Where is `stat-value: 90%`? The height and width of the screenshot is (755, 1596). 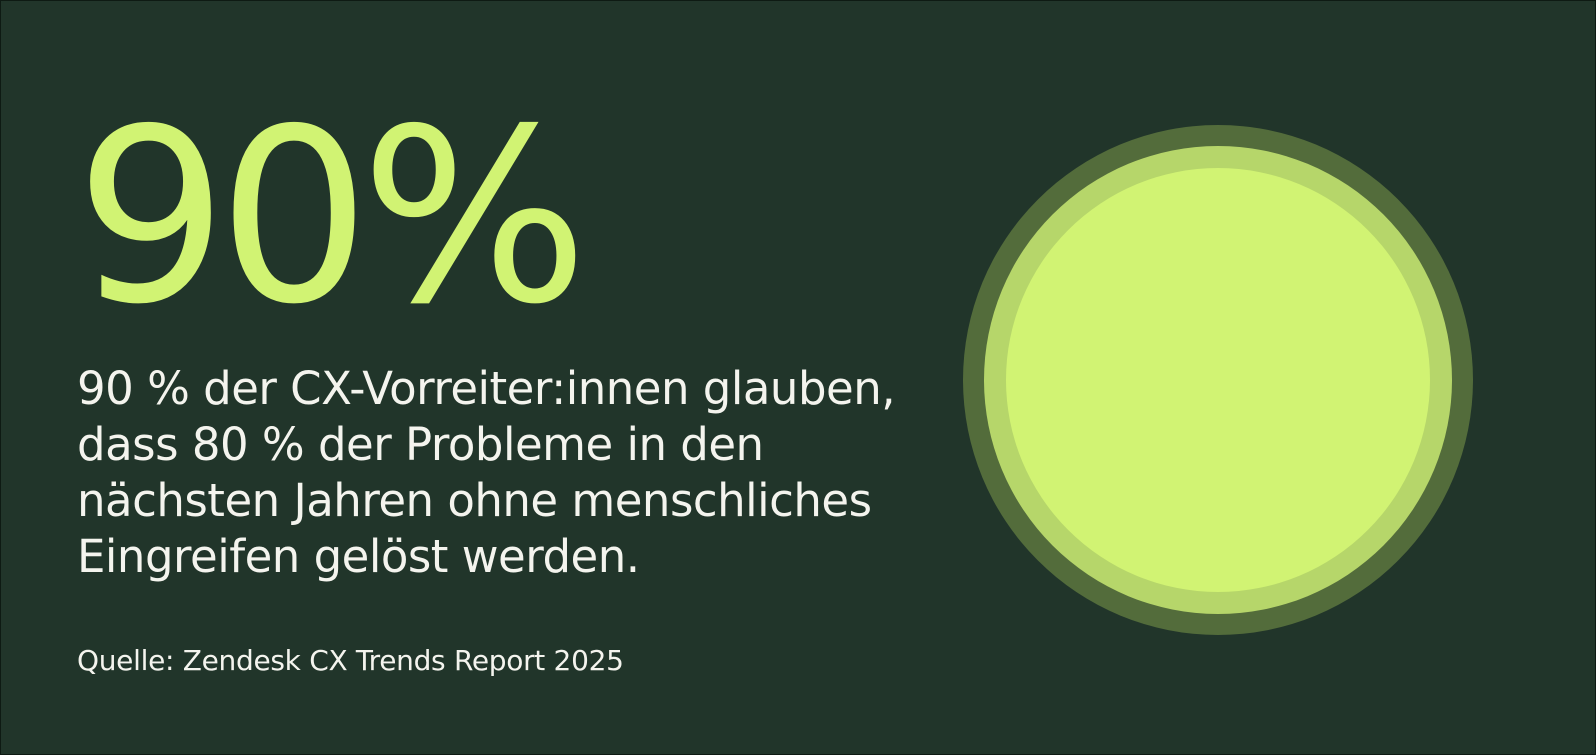 stat-value: 90% is located at coordinates (331, 217).